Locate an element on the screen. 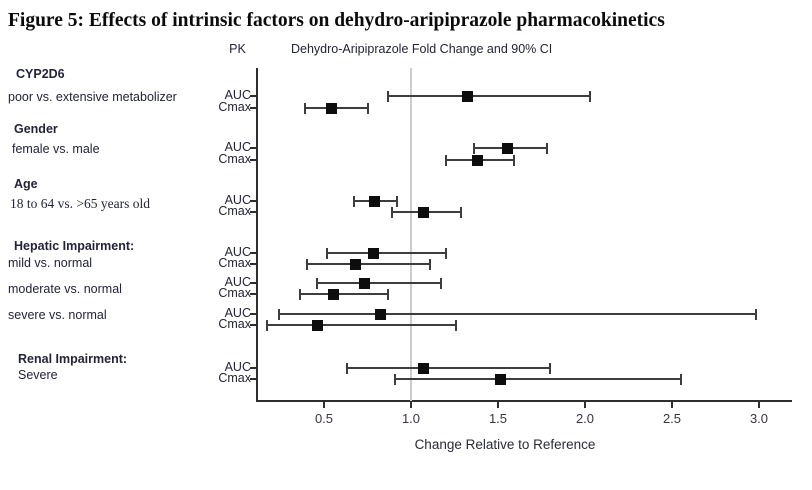  x-axis-line is located at coordinates (524, 401).